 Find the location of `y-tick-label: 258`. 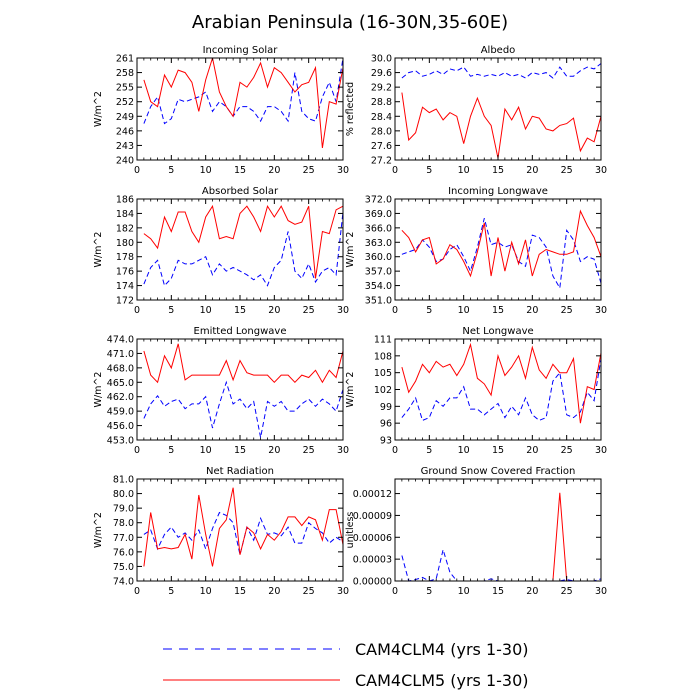

y-tick-label: 258 is located at coordinates (125, 73).